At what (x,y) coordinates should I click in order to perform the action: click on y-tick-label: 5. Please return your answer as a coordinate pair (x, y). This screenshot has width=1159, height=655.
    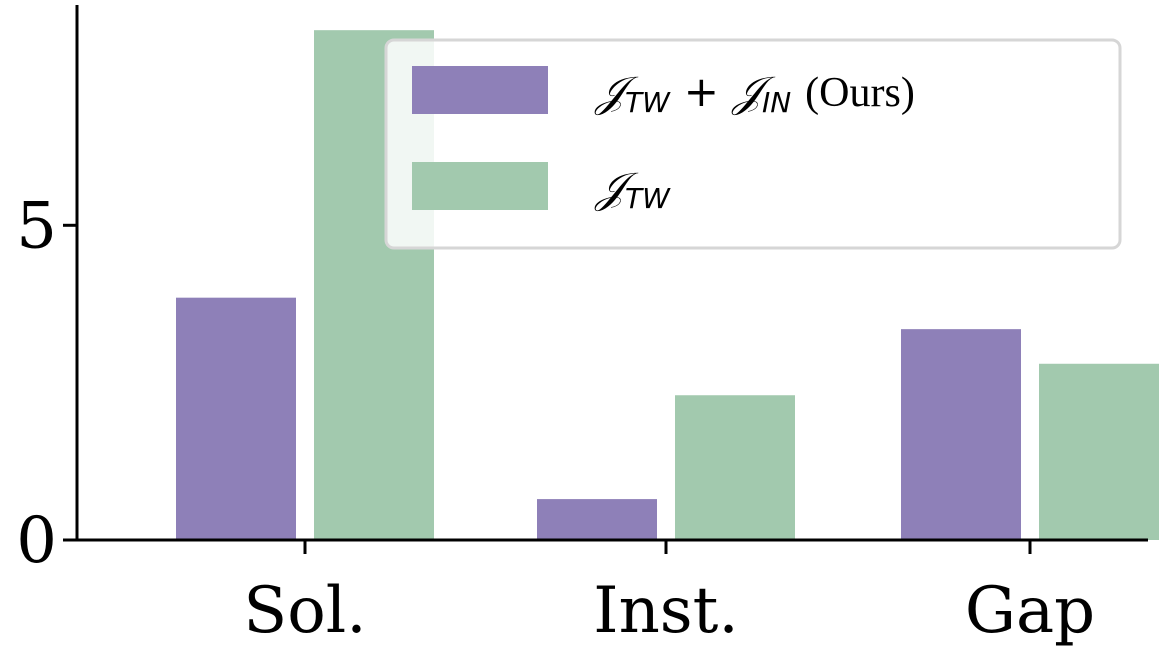
    Looking at the image, I should click on (36, 226).